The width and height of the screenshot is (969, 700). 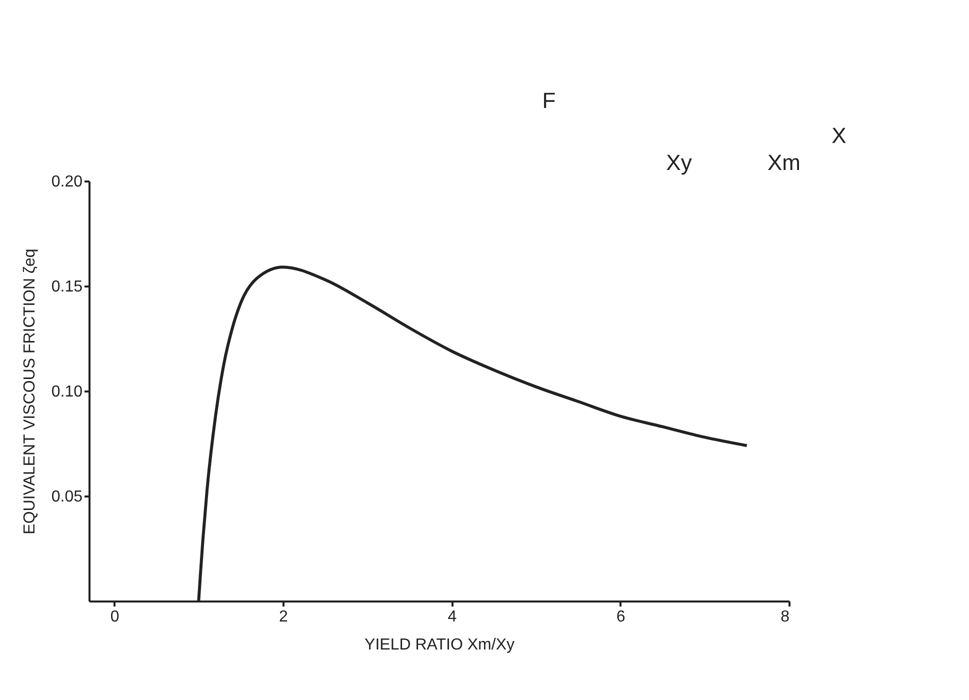 I want to click on text: Xy, so click(x=679, y=162).